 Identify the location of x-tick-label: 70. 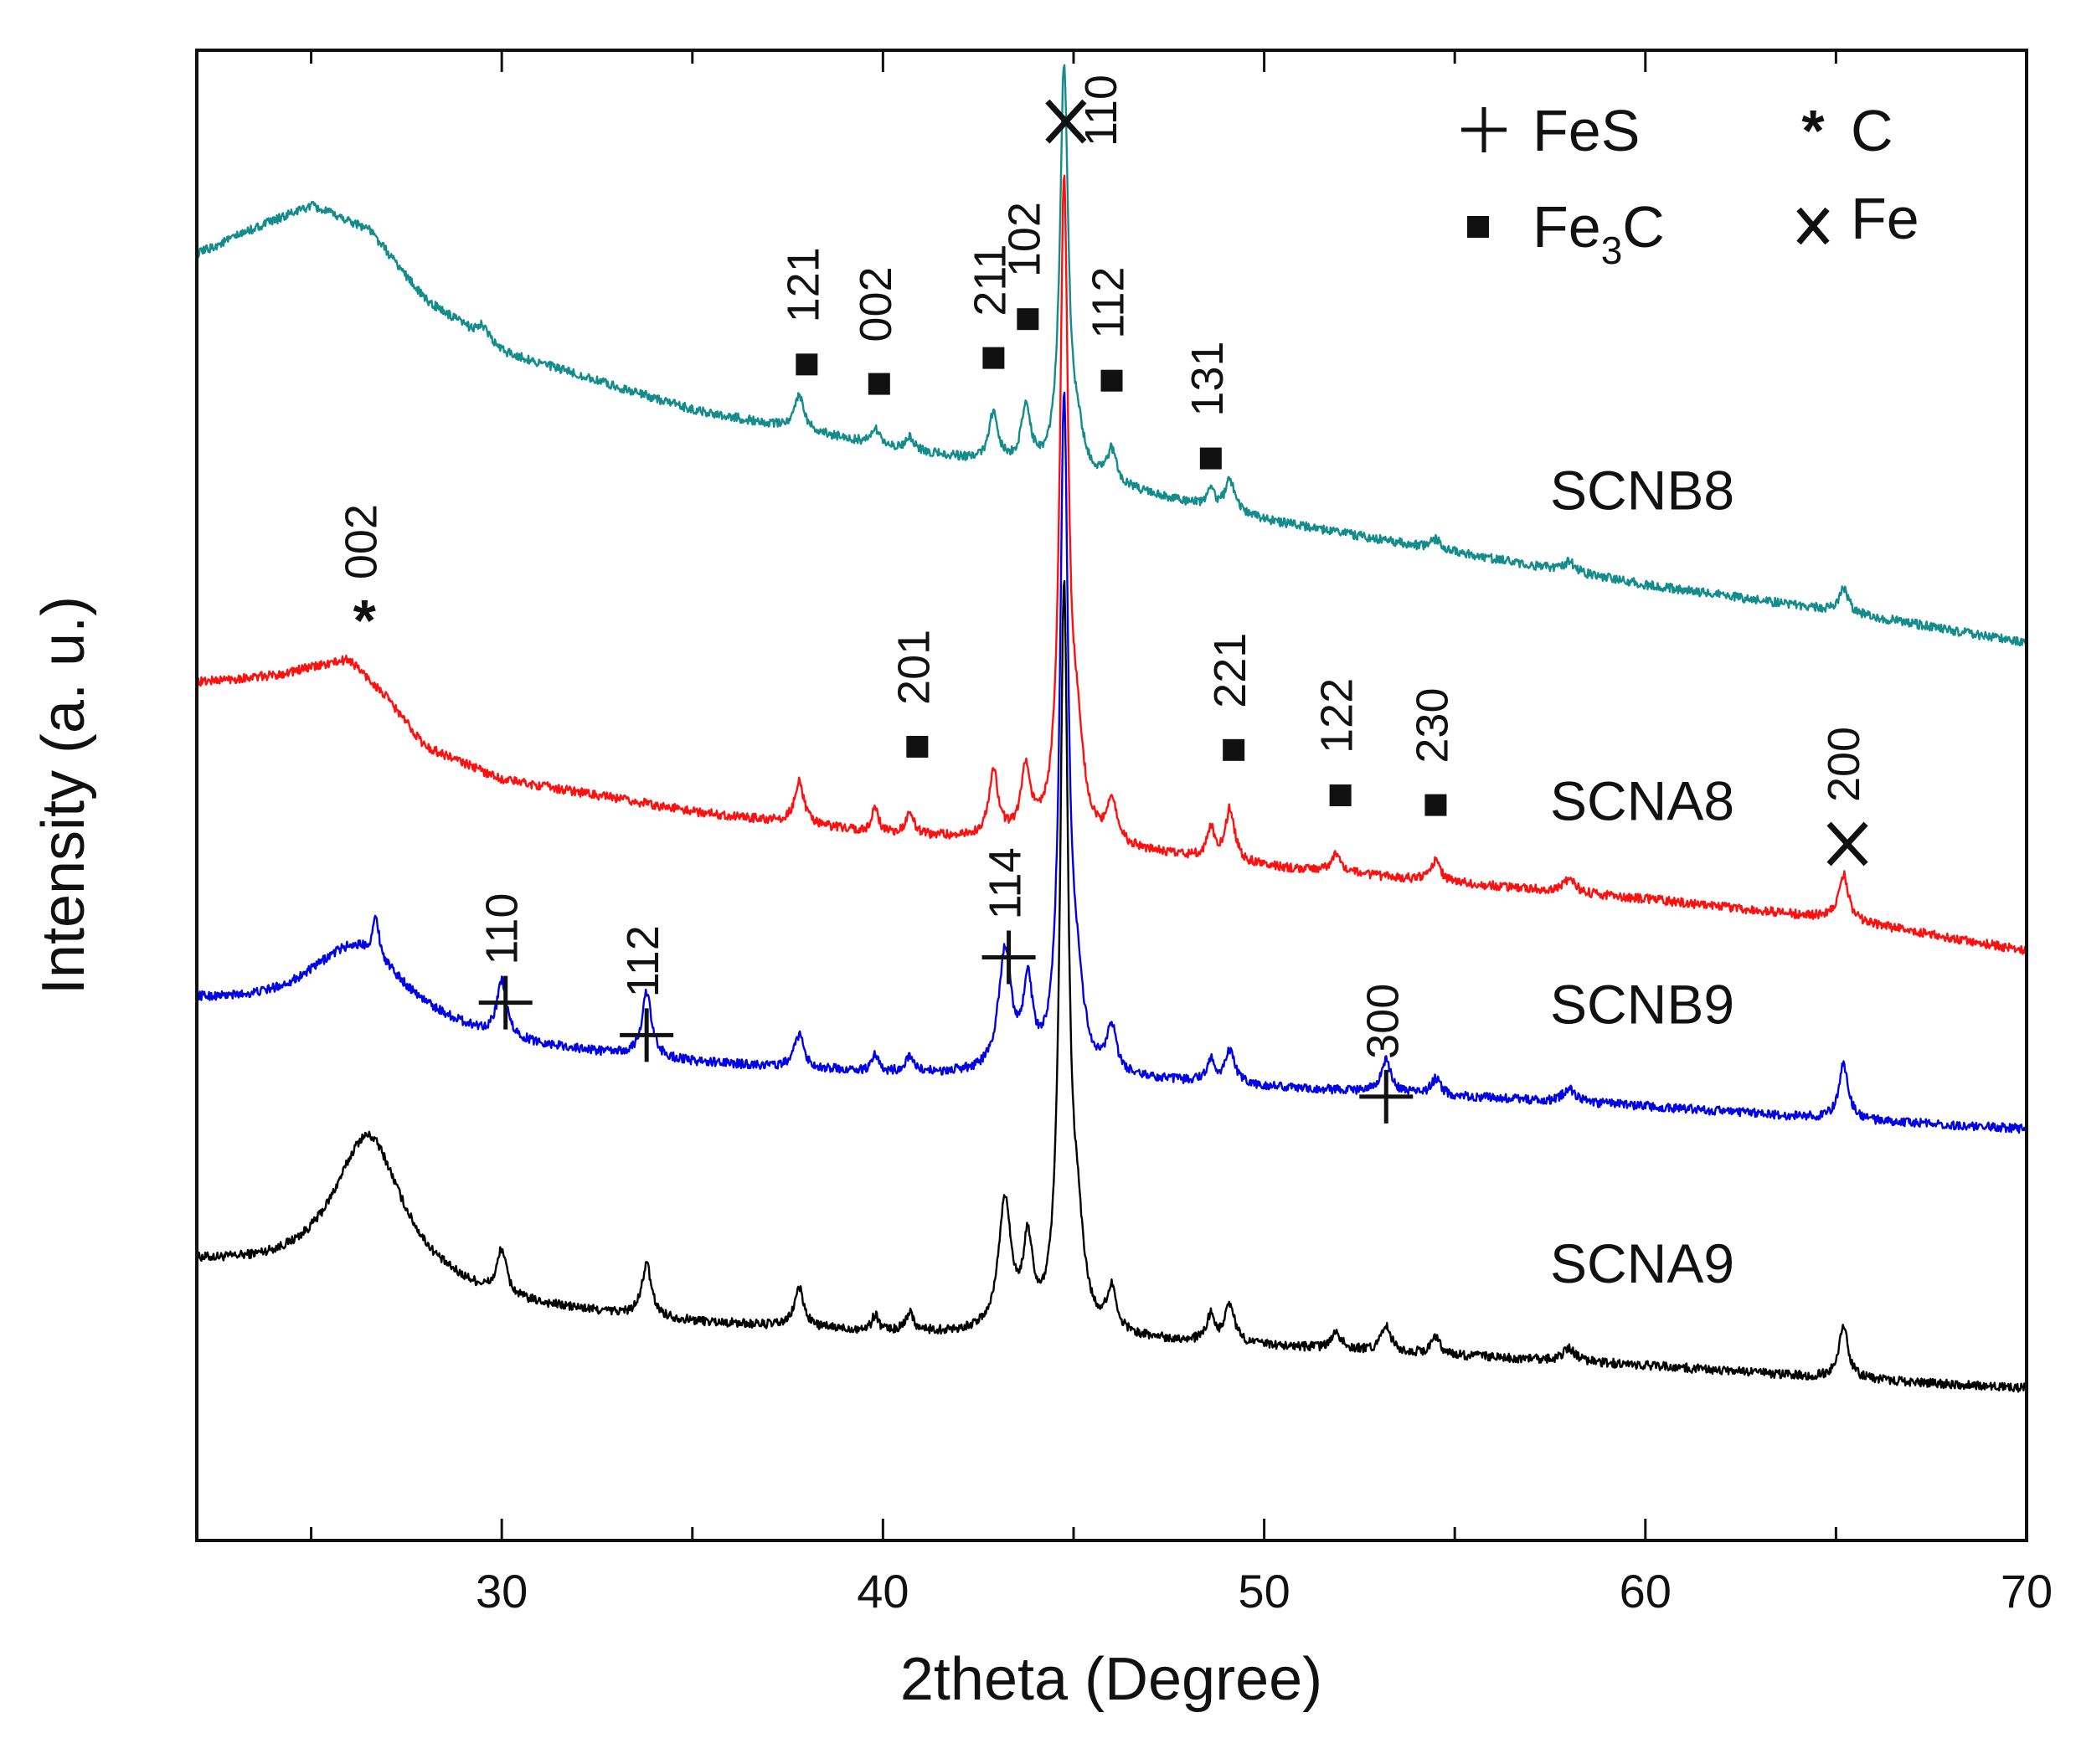
(2027, 1591).